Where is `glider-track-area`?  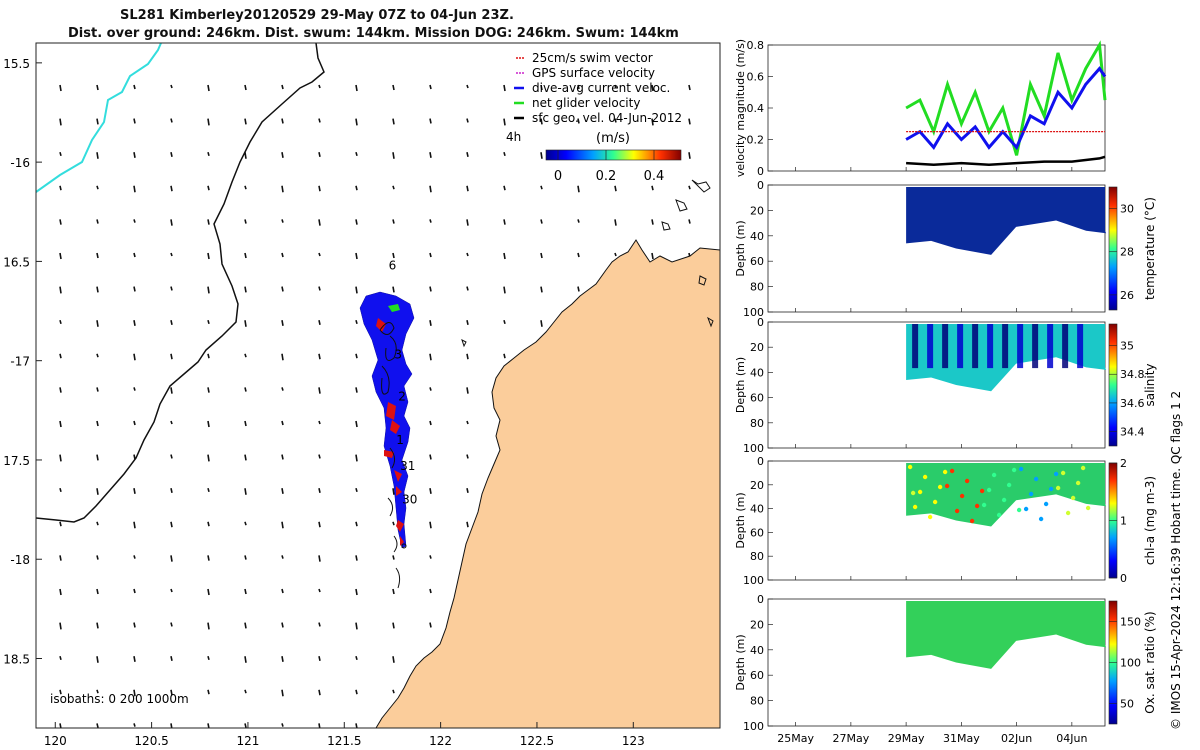 glider-track-area is located at coordinates (387, 420).